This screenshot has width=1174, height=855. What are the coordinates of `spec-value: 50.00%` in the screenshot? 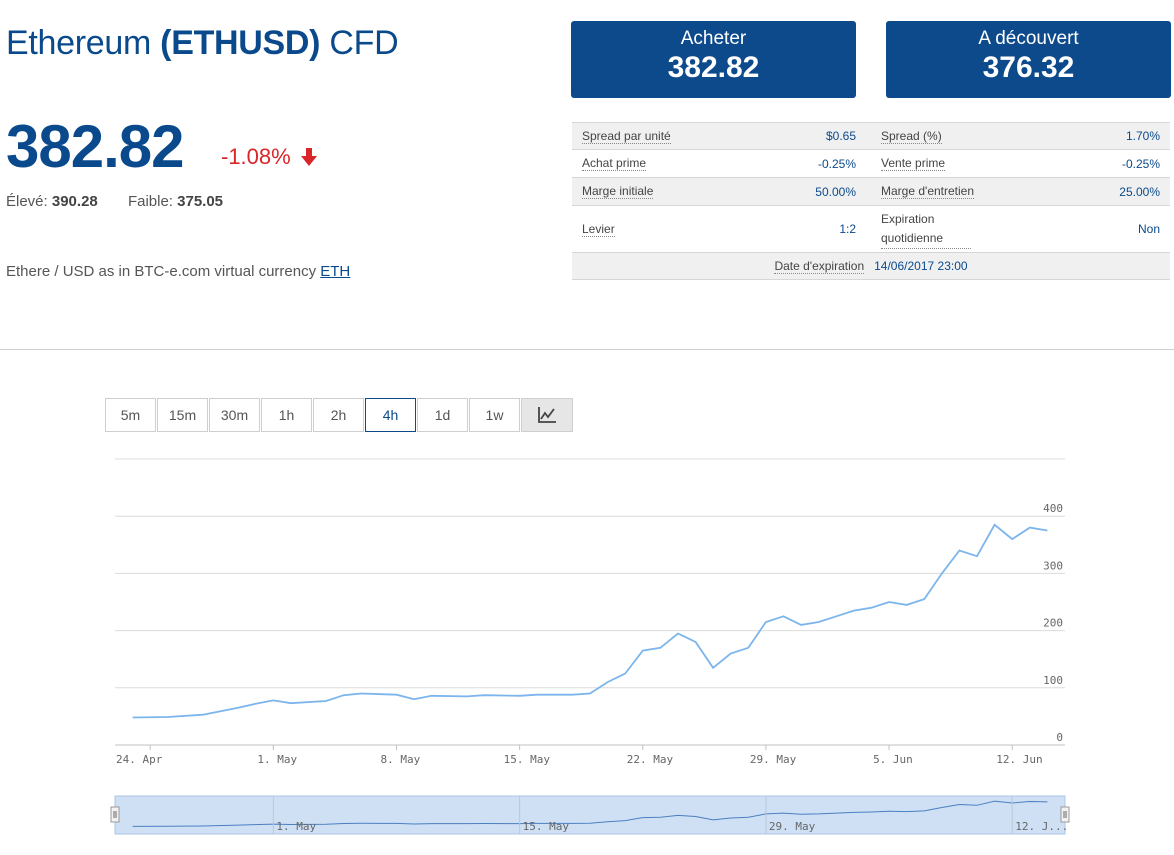 It's located at (835, 191).